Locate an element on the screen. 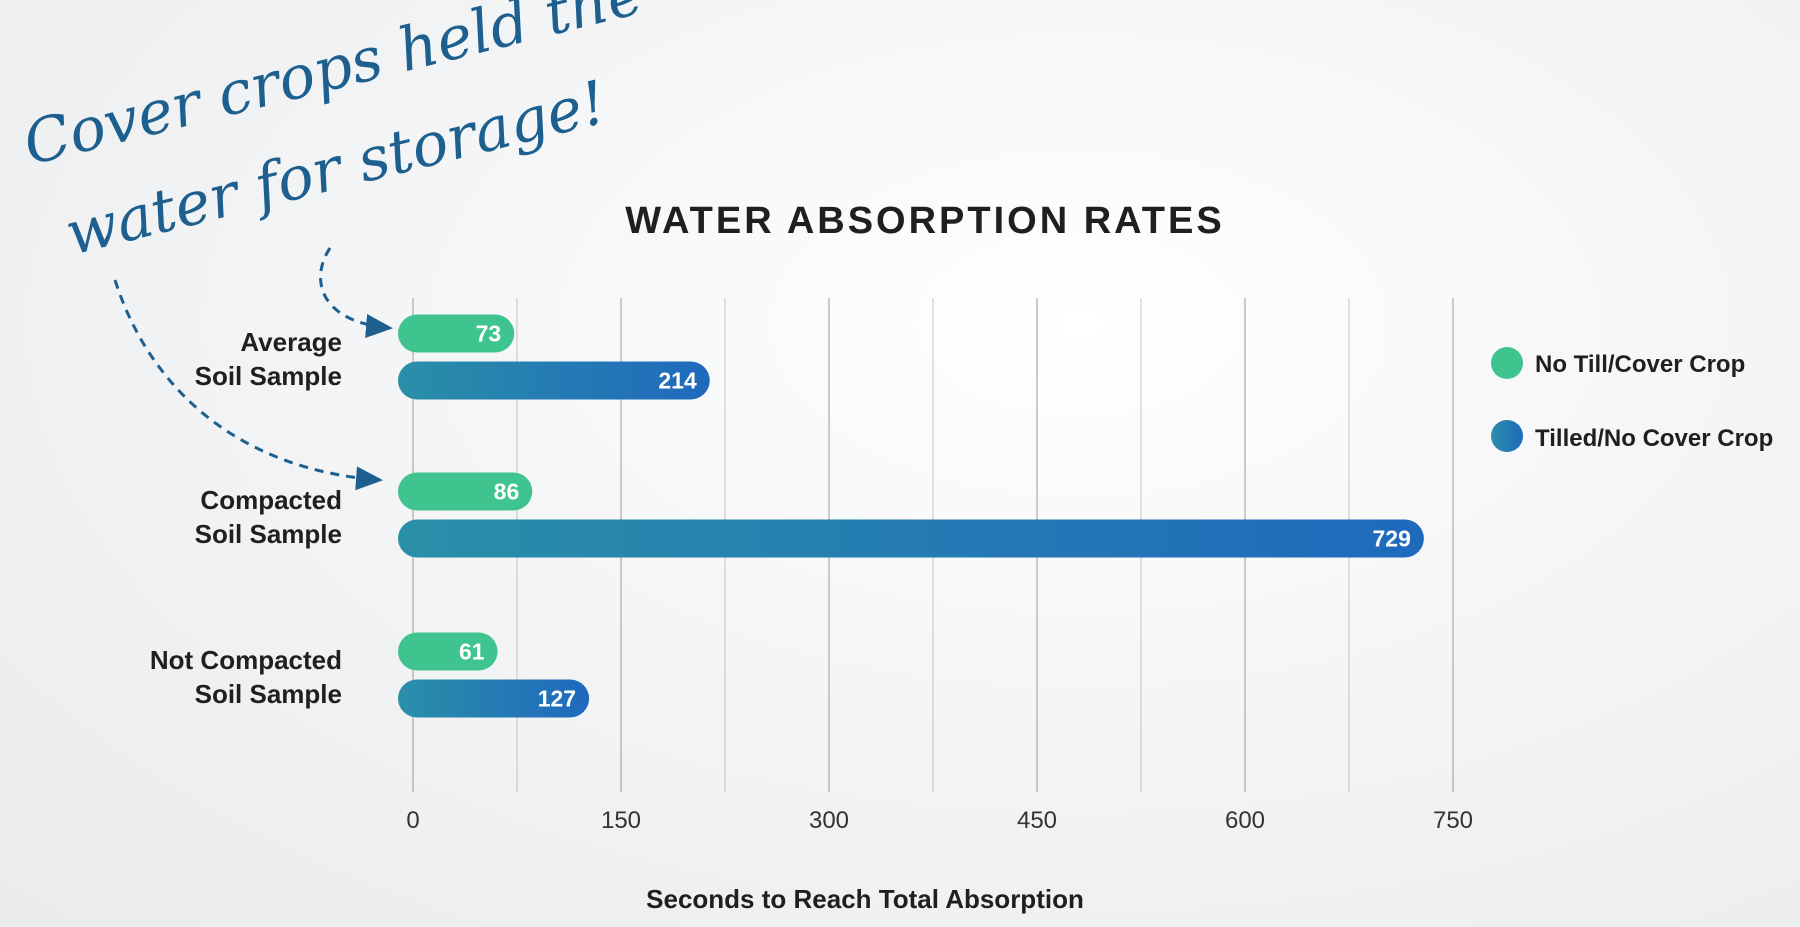 The height and width of the screenshot is (927, 1800). x-tick-labels: 0 150 300 450 600 750 is located at coordinates (939, 820).